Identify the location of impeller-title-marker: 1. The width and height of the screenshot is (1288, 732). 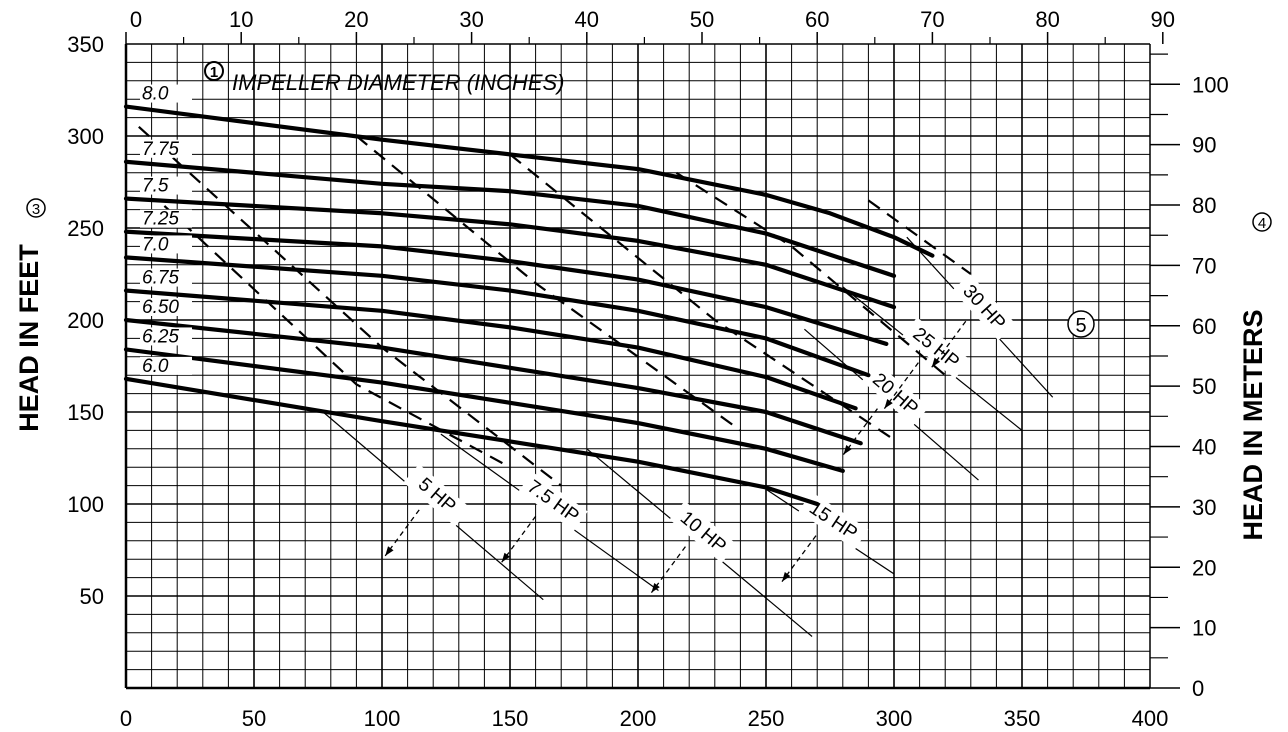
(214, 71).